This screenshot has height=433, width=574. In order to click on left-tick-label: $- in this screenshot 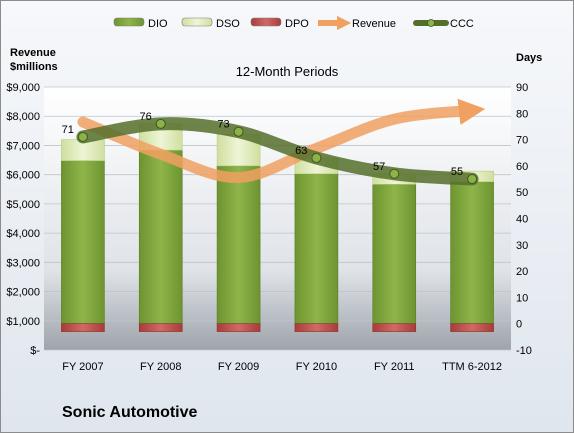, I will do `click(35, 351)`.